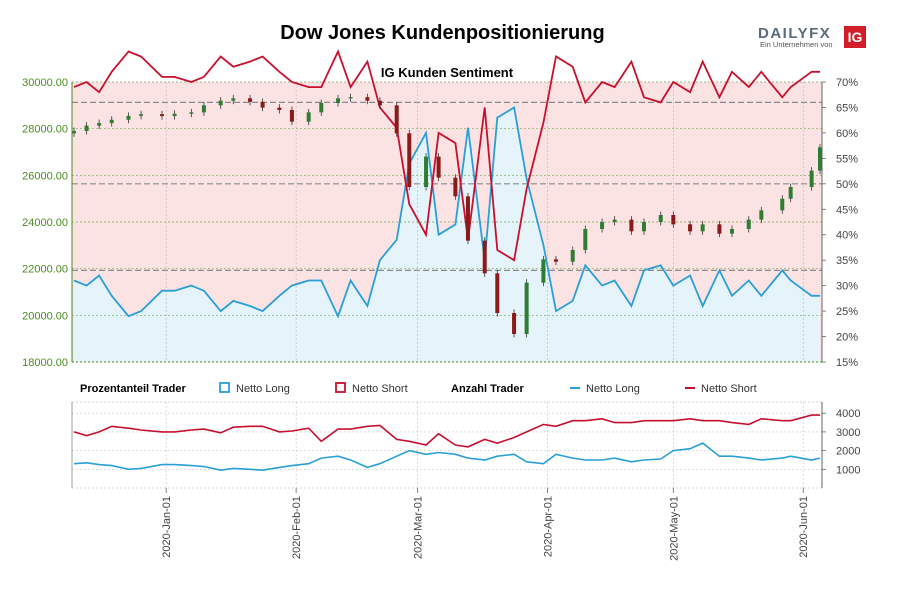 Image resolution: width=900 pixels, height=600 pixels. What do you see at coordinates (804, 527) in the screenshot?
I see `x-tick-label: 2020-Jun-01` at bounding box center [804, 527].